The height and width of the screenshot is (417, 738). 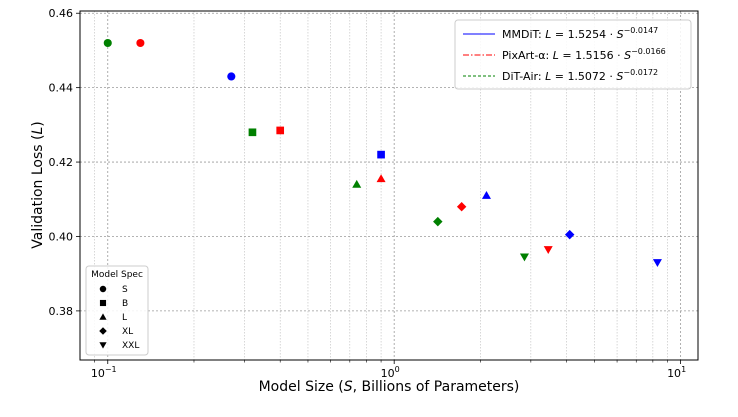 What do you see at coordinates (103, 303) in the screenshot?
I see `spec-marker-b` at bounding box center [103, 303].